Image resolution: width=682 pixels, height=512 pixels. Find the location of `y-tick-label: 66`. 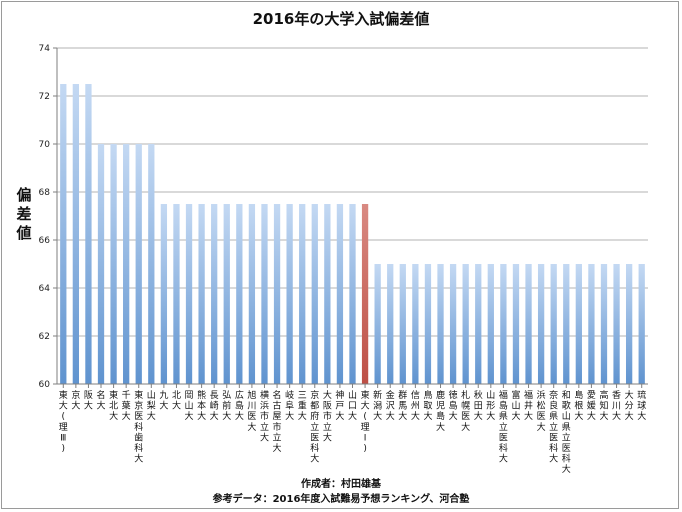

y-tick-label: 66 is located at coordinates (45, 241).